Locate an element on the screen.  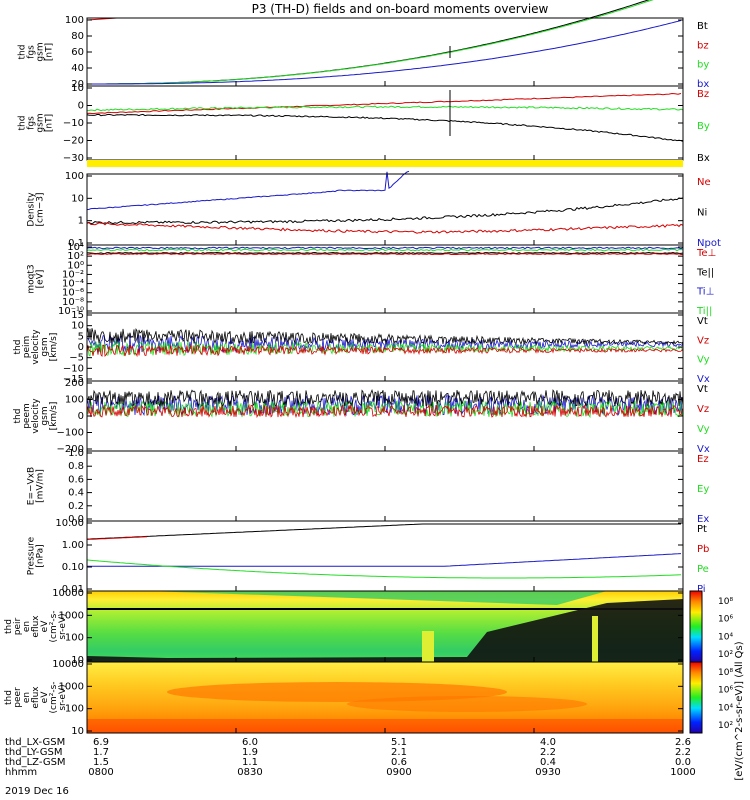
legend-temp-item: Ti⊥ is located at coordinates (705, 292).